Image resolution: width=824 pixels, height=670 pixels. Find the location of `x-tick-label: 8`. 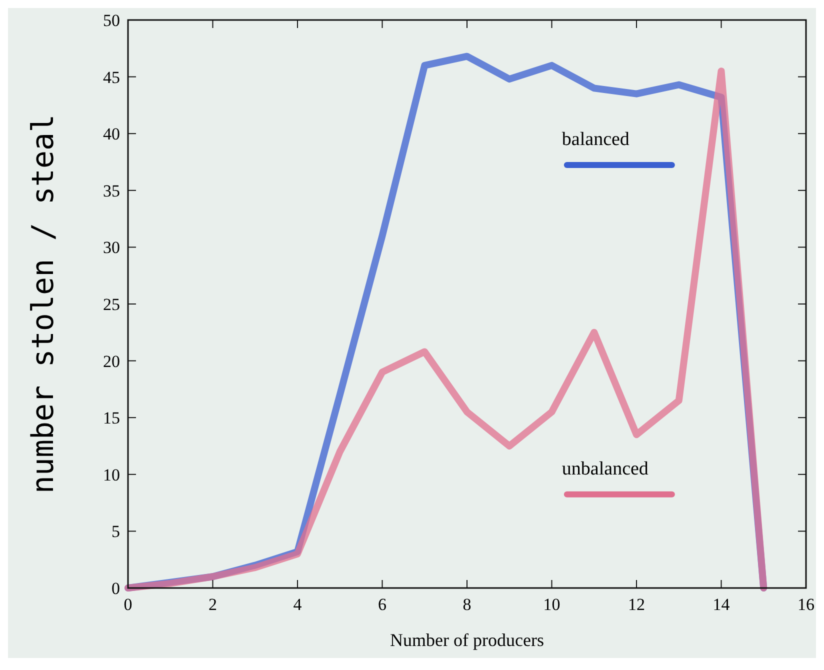

x-tick-label: 8 is located at coordinates (467, 604).